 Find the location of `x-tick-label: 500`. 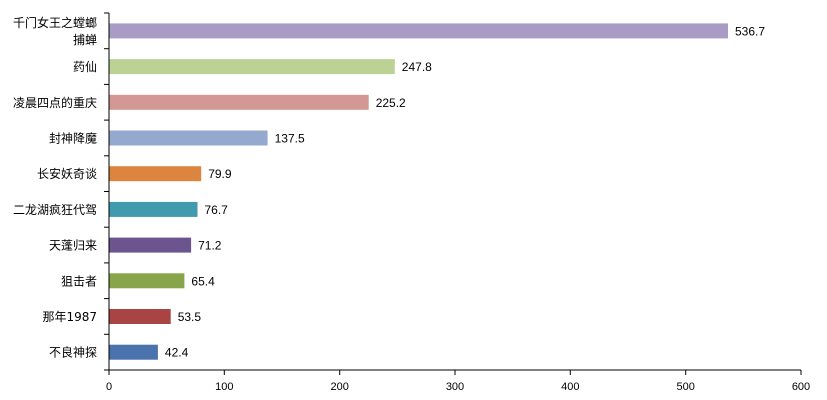

x-tick-label: 500 is located at coordinates (686, 387).